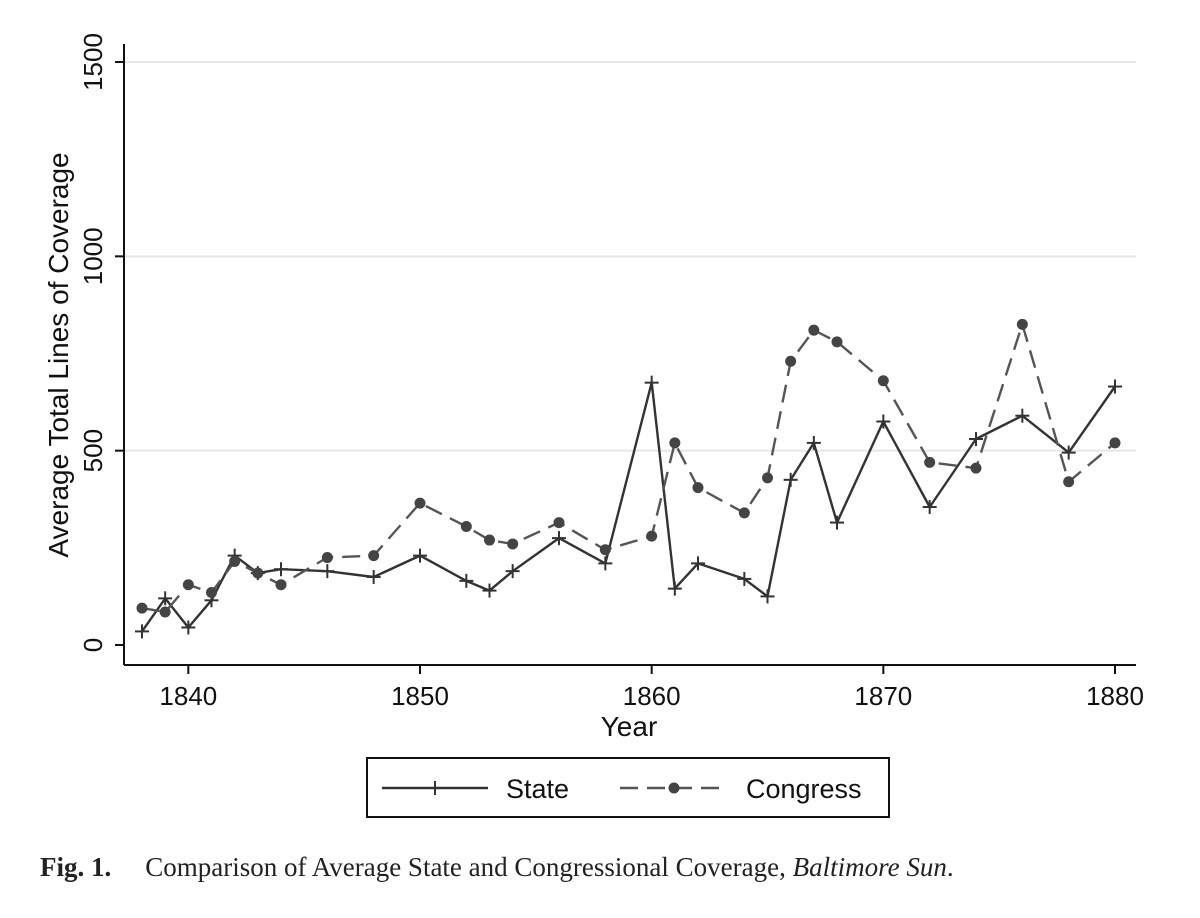  I want to click on y-tick-label-1500: 1500, so click(93, 62).